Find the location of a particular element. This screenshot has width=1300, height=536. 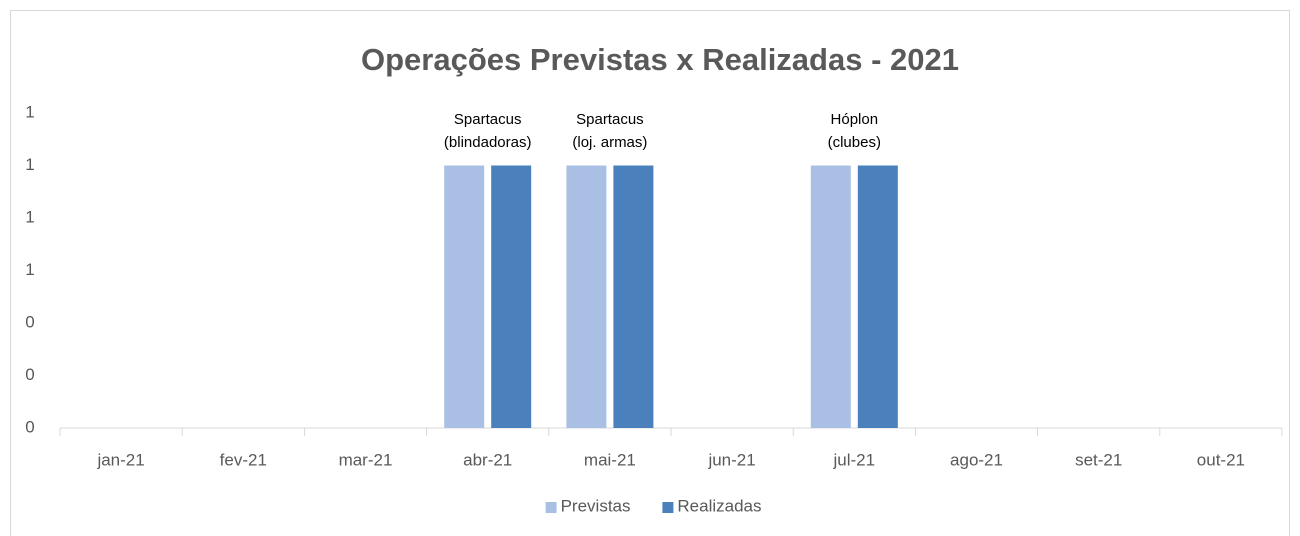

x-tick-label: out-21 is located at coordinates (1221, 459).